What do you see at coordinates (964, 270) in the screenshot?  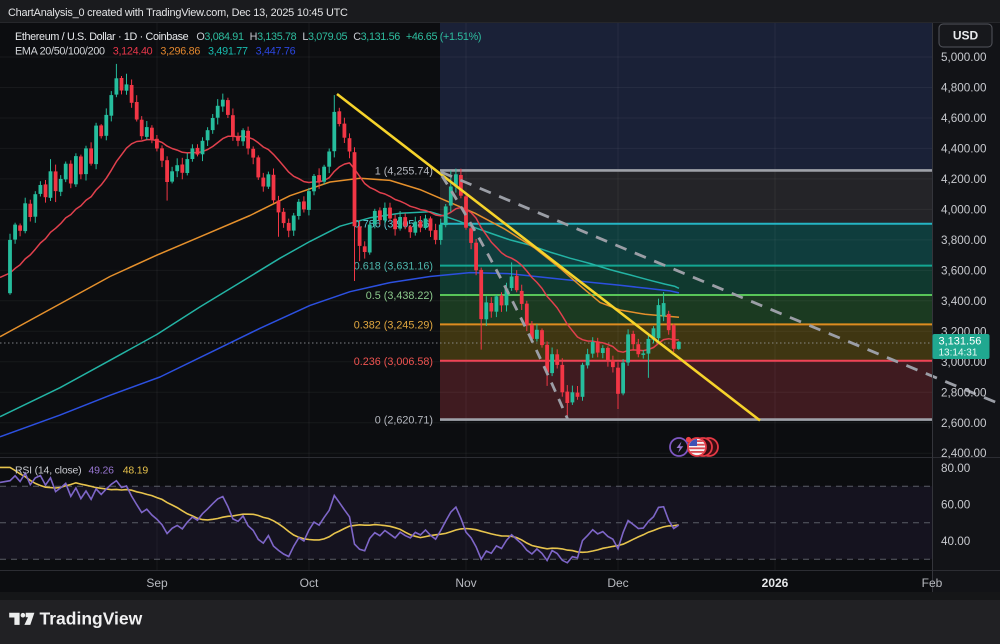 I see `svg-text: 3,600.00` at bounding box center [964, 270].